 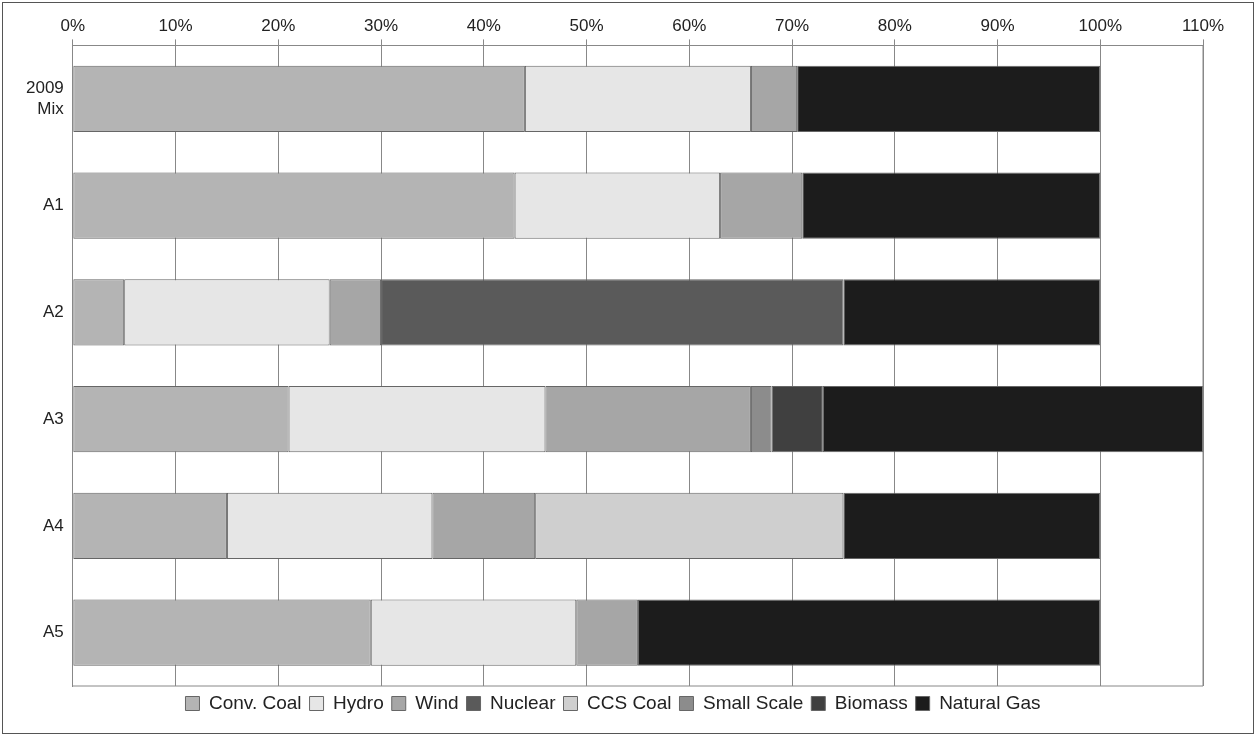 What do you see at coordinates (753, 702) in the screenshot?
I see `legend-label: Small Scale` at bounding box center [753, 702].